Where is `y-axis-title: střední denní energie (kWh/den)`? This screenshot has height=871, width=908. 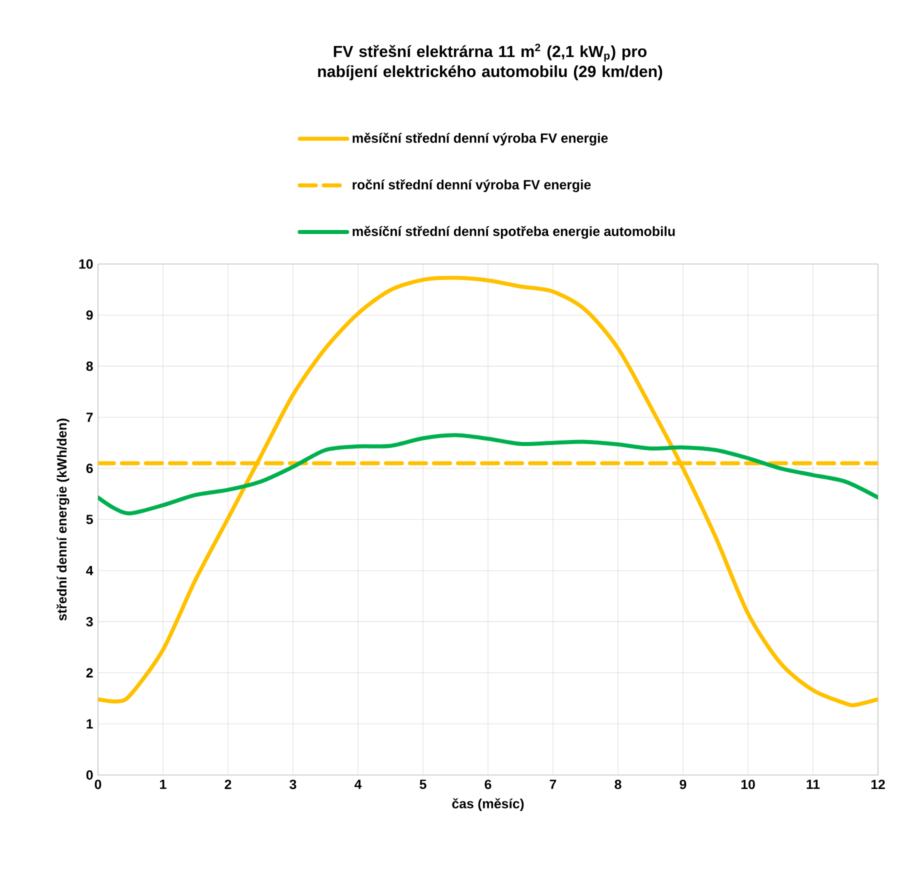 y-axis-title: střední denní energie (kWh/den) is located at coordinates (63, 519).